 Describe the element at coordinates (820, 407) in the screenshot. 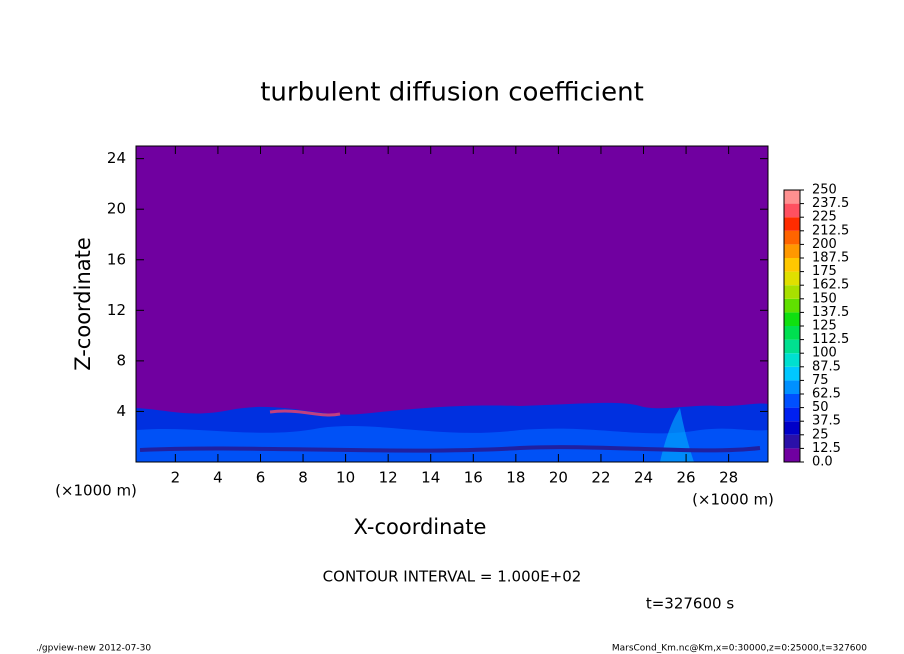

I see `colorbar-label: 50` at that location.